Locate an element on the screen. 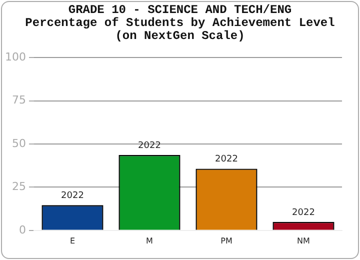 The image size is (360, 260). x-tick-label: PM is located at coordinates (226, 241).